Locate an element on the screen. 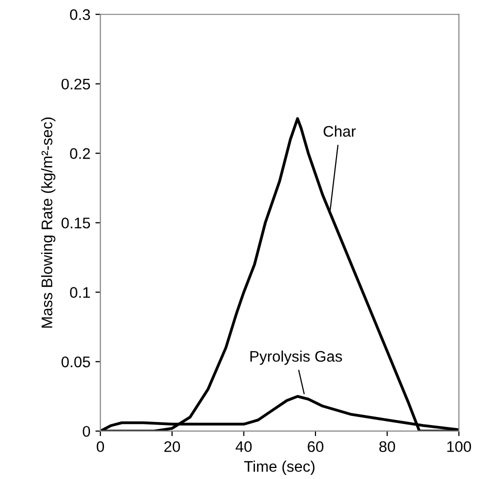 This screenshot has width=478, height=479. annotation: Pyrolysis Gas is located at coordinates (296, 357).